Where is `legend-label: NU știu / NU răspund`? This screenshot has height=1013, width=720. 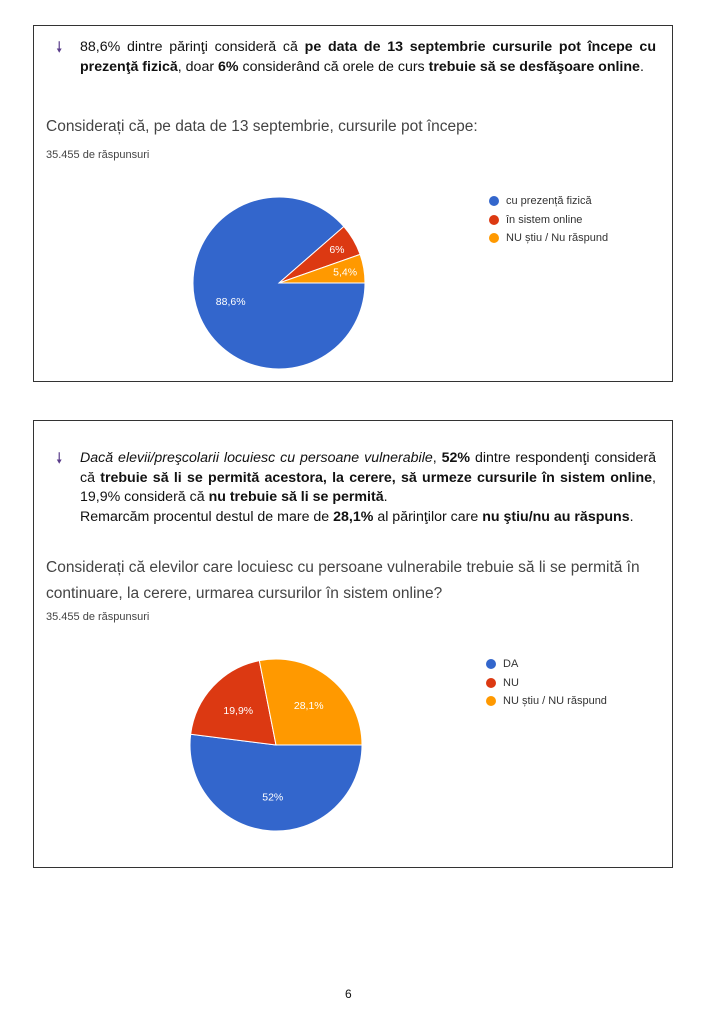 legend-label: NU știu / NU răspund is located at coordinates (555, 701).